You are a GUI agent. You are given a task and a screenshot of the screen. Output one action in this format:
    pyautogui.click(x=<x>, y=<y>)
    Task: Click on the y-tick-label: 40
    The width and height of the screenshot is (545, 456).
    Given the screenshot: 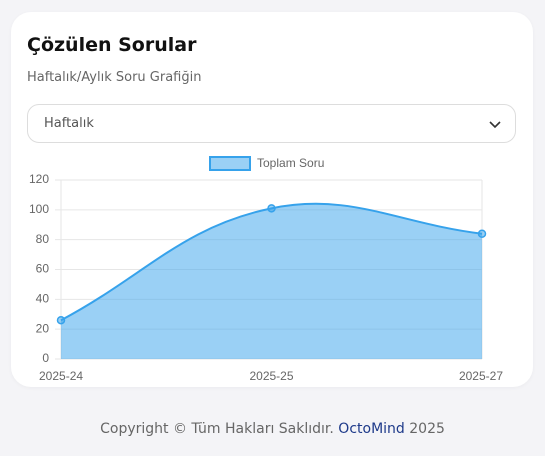 What is the action you would take?
    pyautogui.click(x=43, y=299)
    